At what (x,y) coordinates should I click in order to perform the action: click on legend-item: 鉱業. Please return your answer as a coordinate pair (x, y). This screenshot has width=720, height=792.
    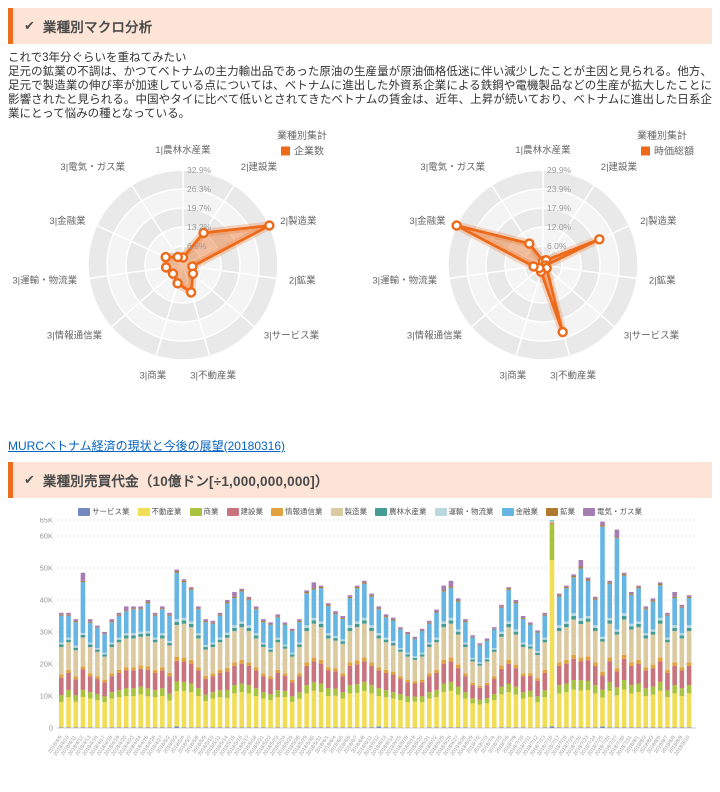
    Looking at the image, I should click on (560, 511).